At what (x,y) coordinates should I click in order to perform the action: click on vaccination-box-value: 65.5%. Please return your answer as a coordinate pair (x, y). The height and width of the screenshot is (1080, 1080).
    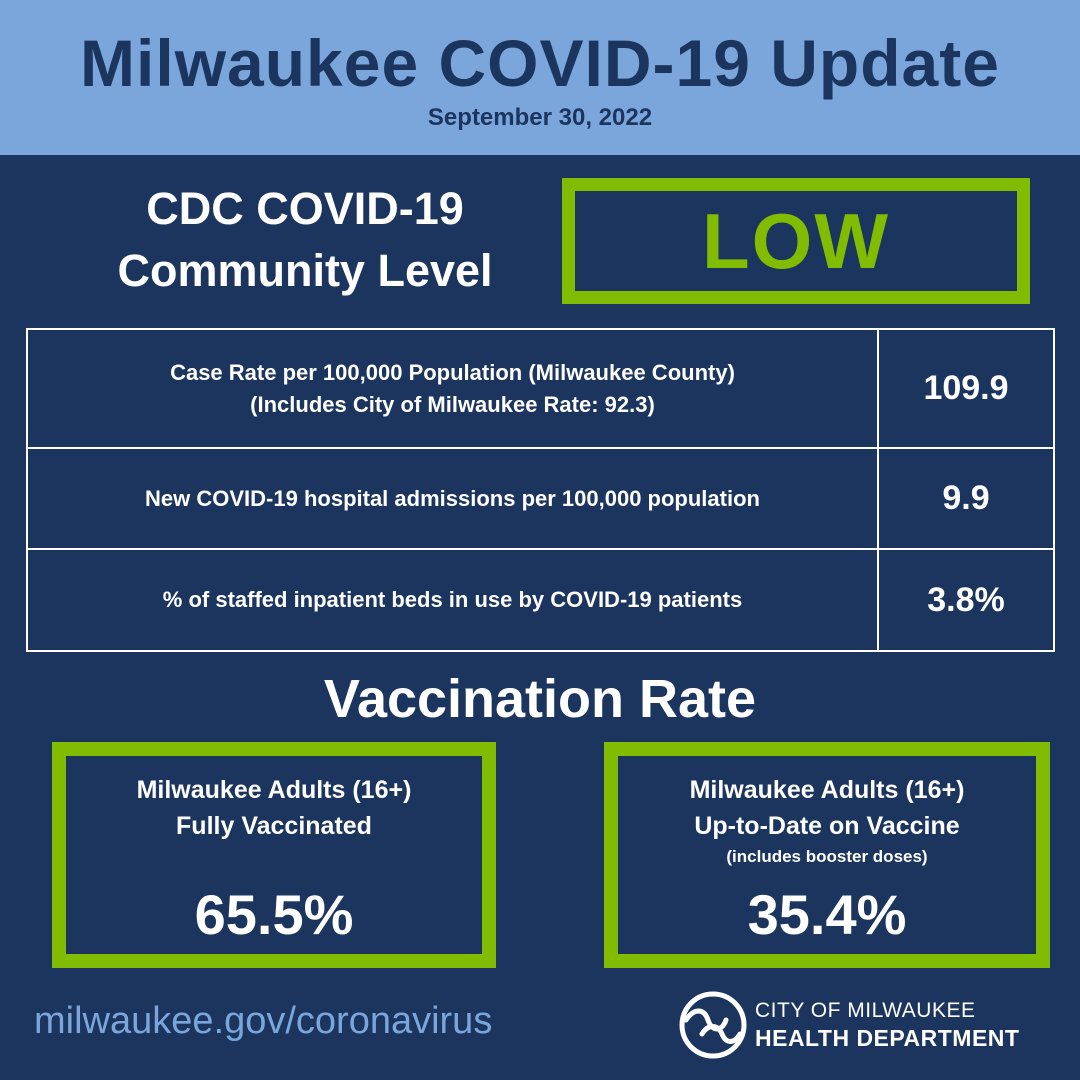
    Looking at the image, I should click on (274, 914).